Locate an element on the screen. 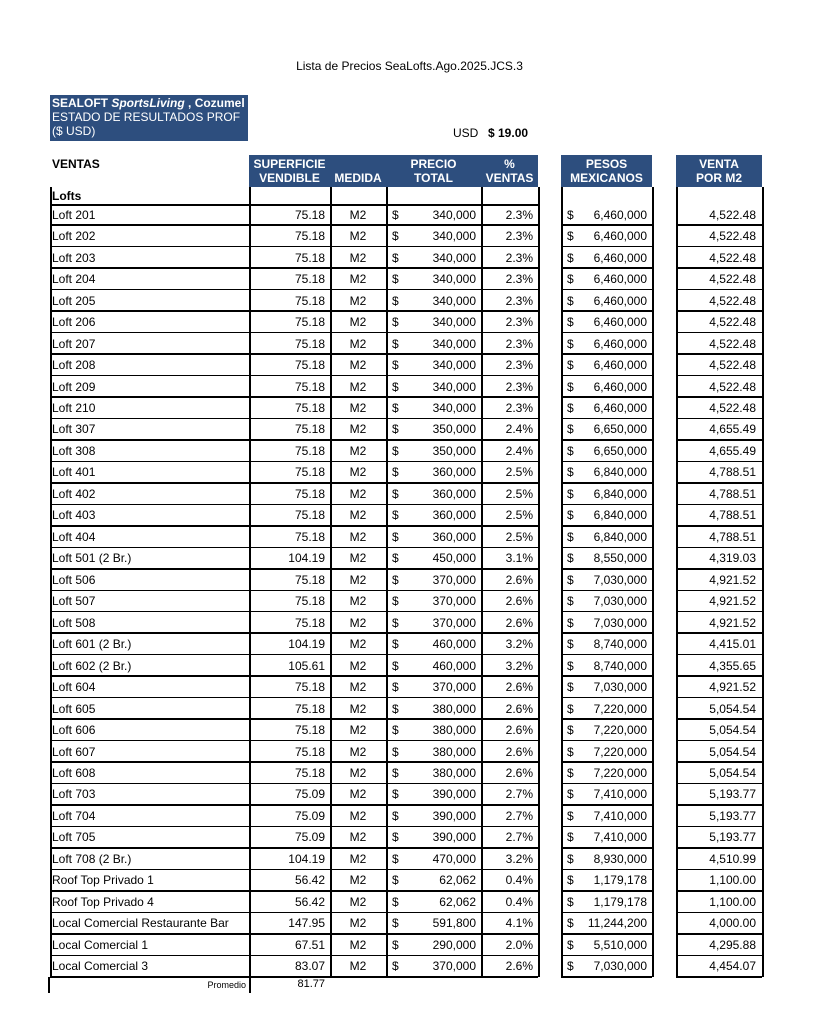 Image resolution: width=819 pixels, height=1024 pixels. pesos: 7,220,000 is located at coordinates (620, 773).